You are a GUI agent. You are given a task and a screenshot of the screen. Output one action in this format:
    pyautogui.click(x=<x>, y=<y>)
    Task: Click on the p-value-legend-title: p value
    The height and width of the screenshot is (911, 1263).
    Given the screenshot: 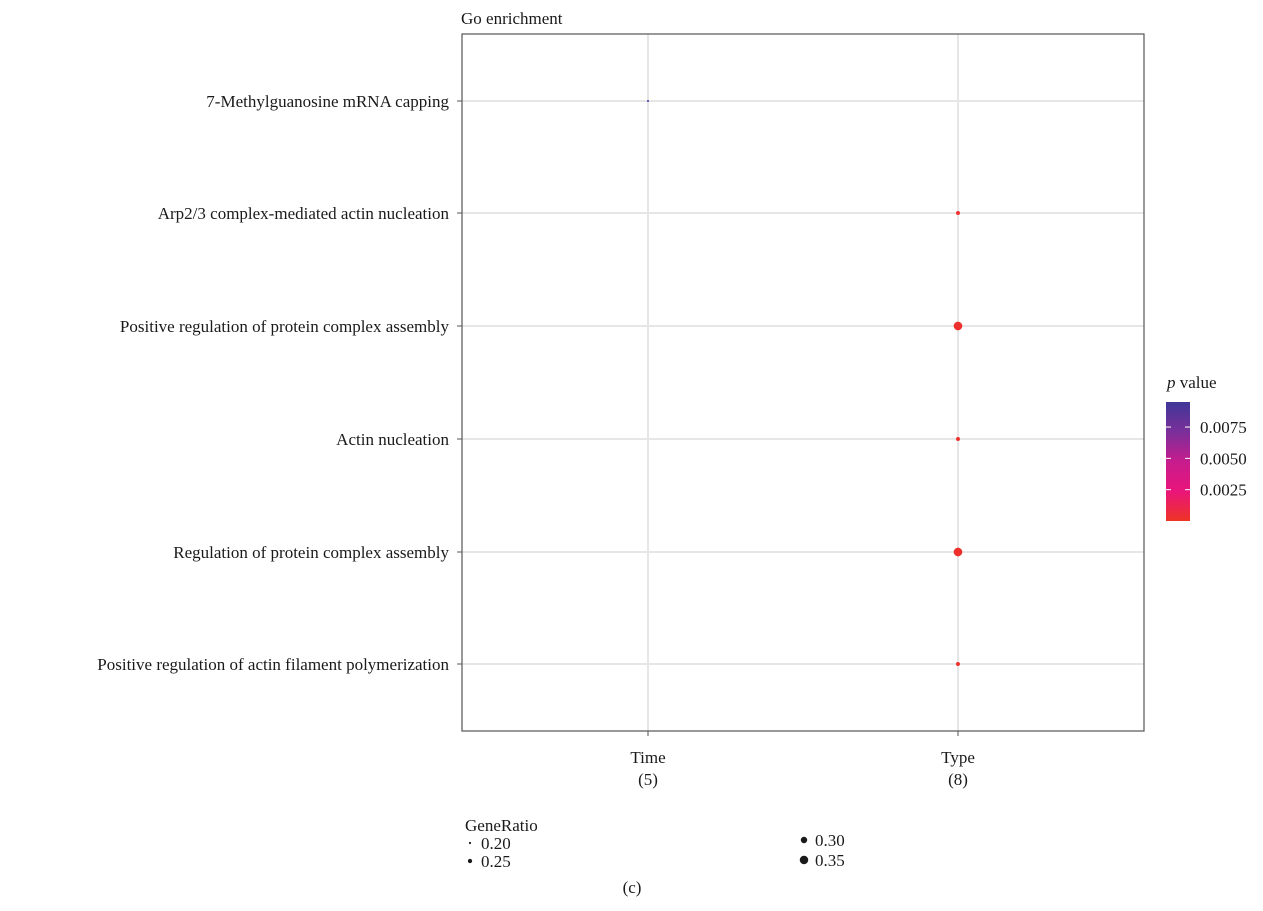 What is the action you would take?
    pyautogui.click(x=1191, y=382)
    